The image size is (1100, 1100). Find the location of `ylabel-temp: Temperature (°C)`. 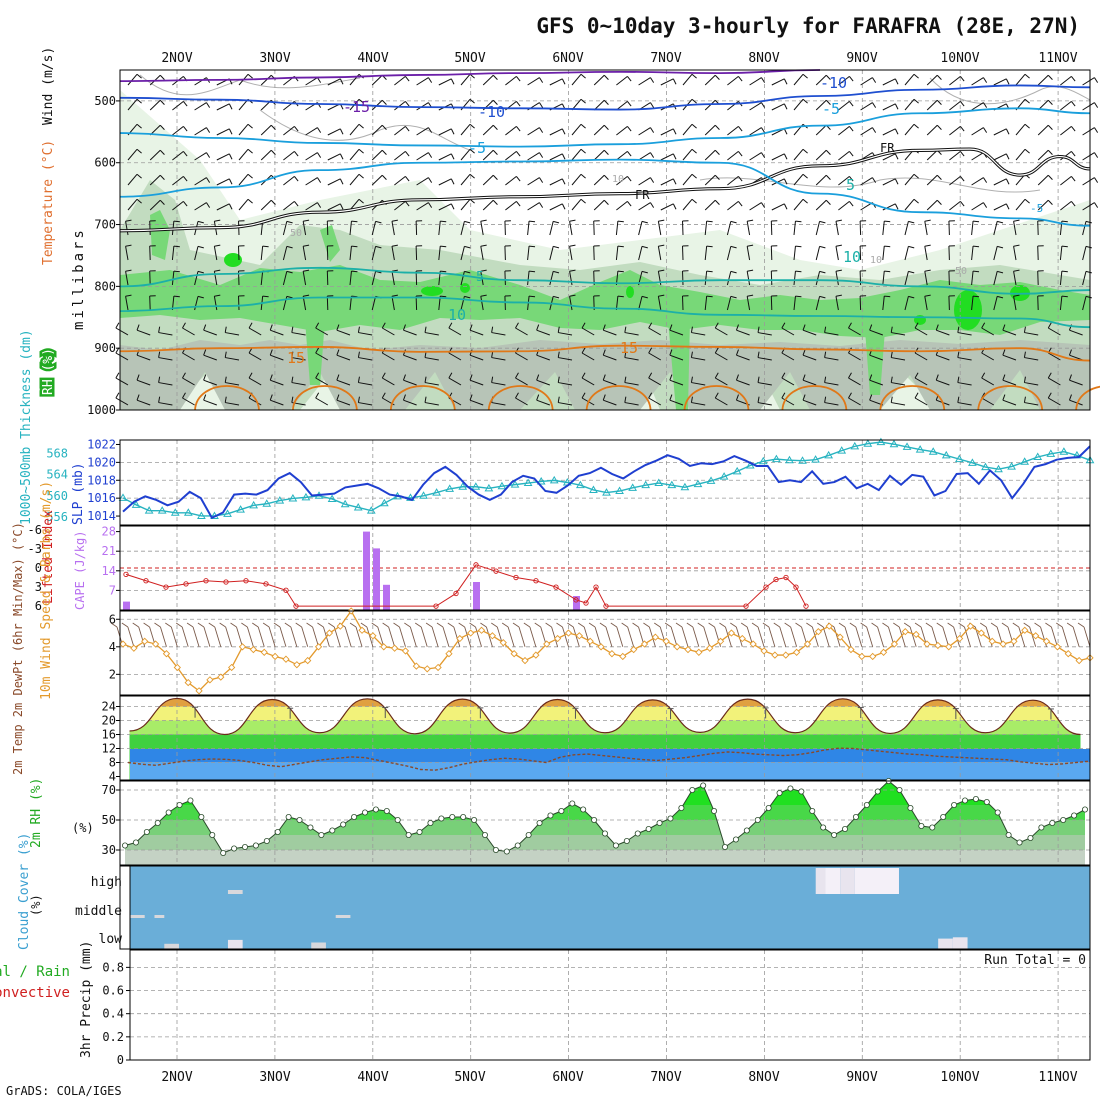

ylabel-temp: Temperature (°C) is located at coordinates (48, 202).